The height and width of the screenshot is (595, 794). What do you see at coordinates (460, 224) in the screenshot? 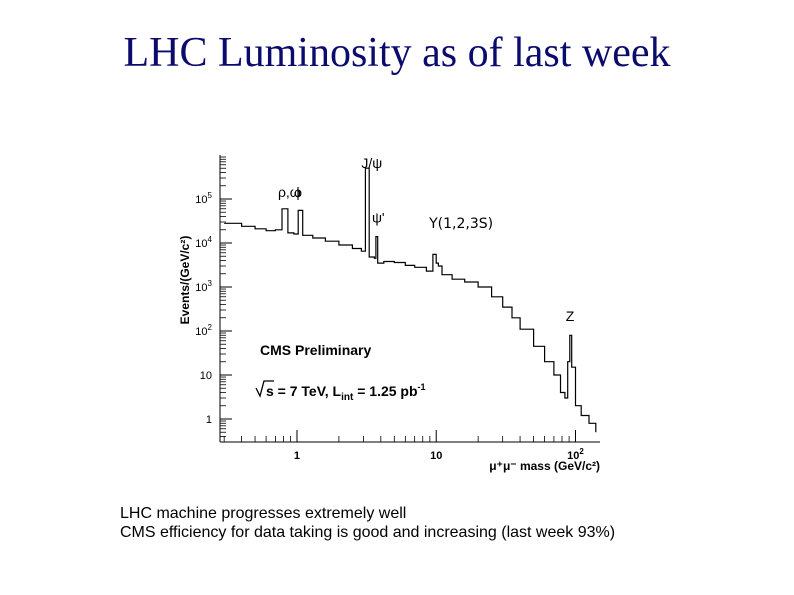
I see `peak-label: Υ(1,2,3S)` at bounding box center [460, 224].